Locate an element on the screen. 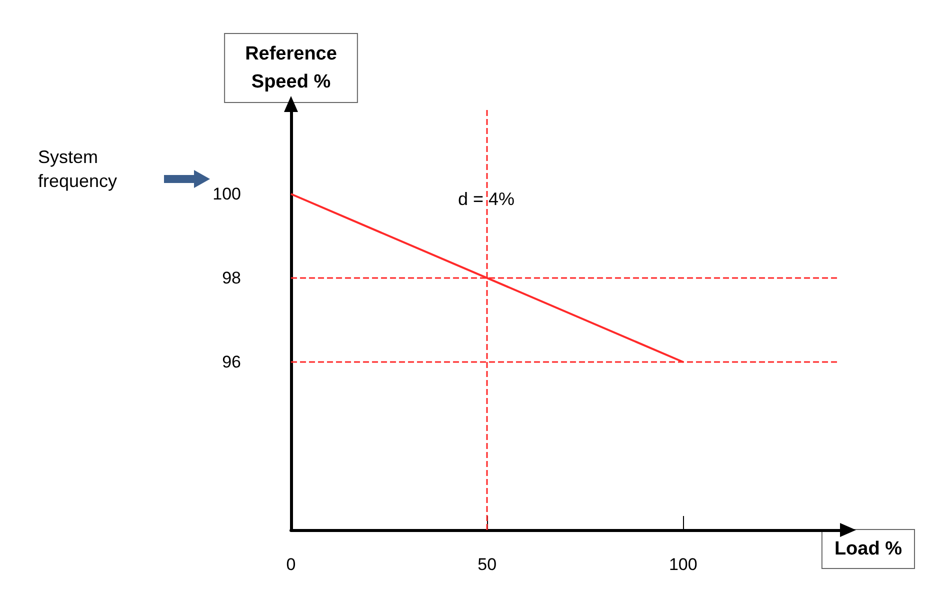  y-tick-label: 100 is located at coordinates (226, 194).